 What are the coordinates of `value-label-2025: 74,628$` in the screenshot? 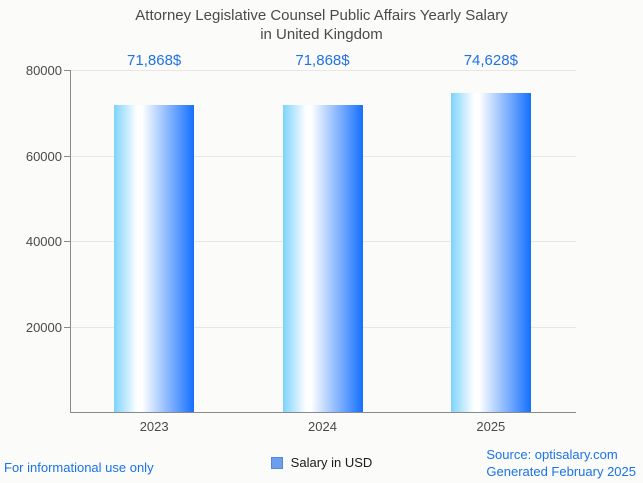 It's located at (490, 60).